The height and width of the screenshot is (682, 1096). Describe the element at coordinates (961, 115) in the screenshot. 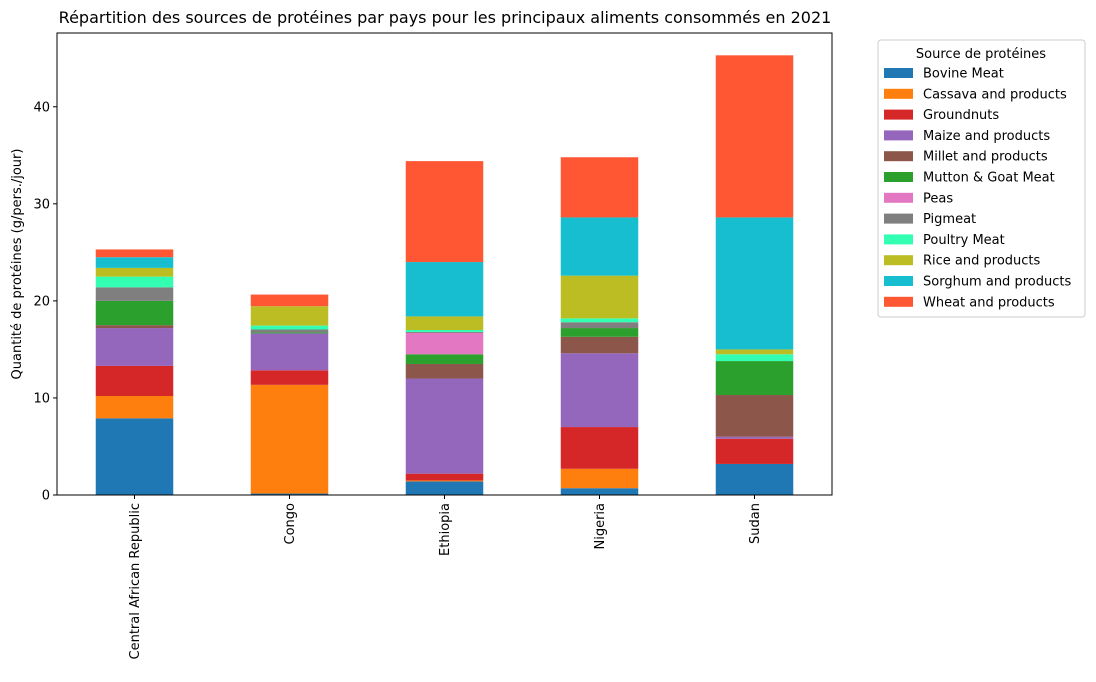

I see `legend-label-2: Groundnuts` at that location.